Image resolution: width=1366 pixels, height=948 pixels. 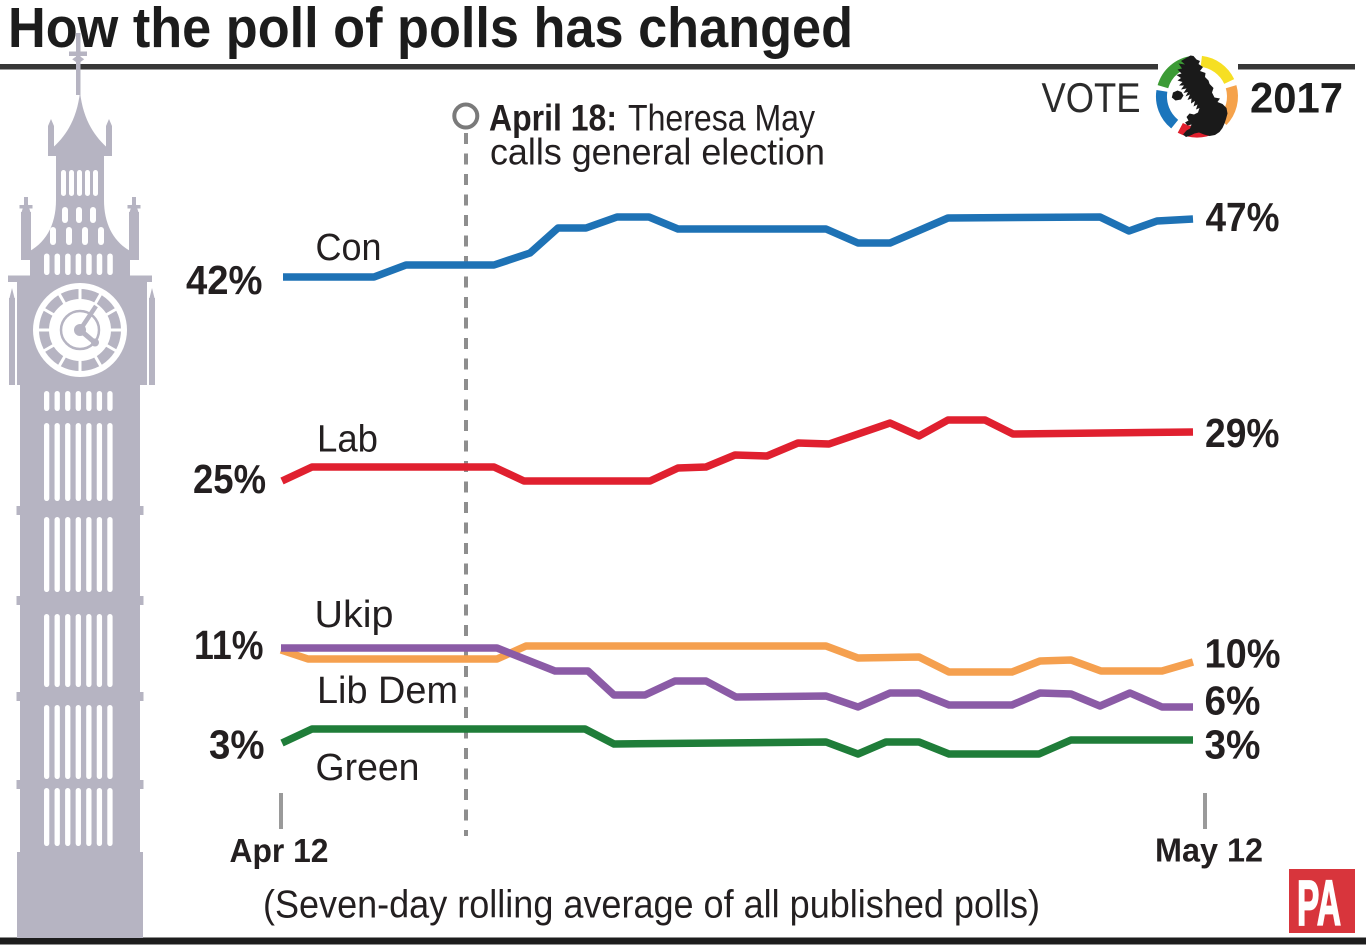 What do you see at coordinates (1242, 433) in the screenshot?
I see `svg-text: 29%` at bounding box center [1242, 433].